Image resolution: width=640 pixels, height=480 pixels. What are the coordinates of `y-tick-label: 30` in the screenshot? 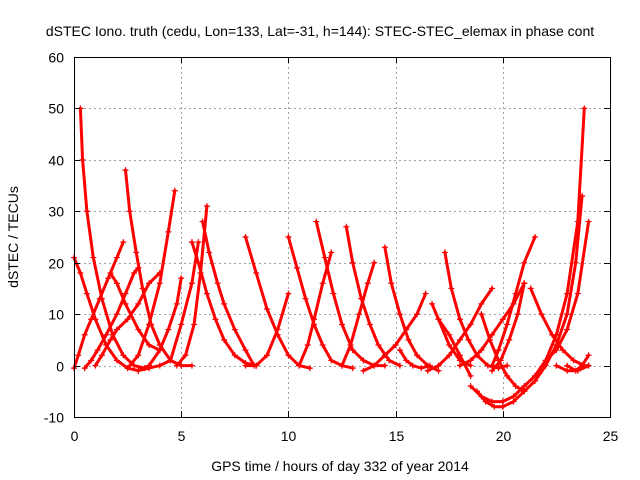 It's located at (56, 212).